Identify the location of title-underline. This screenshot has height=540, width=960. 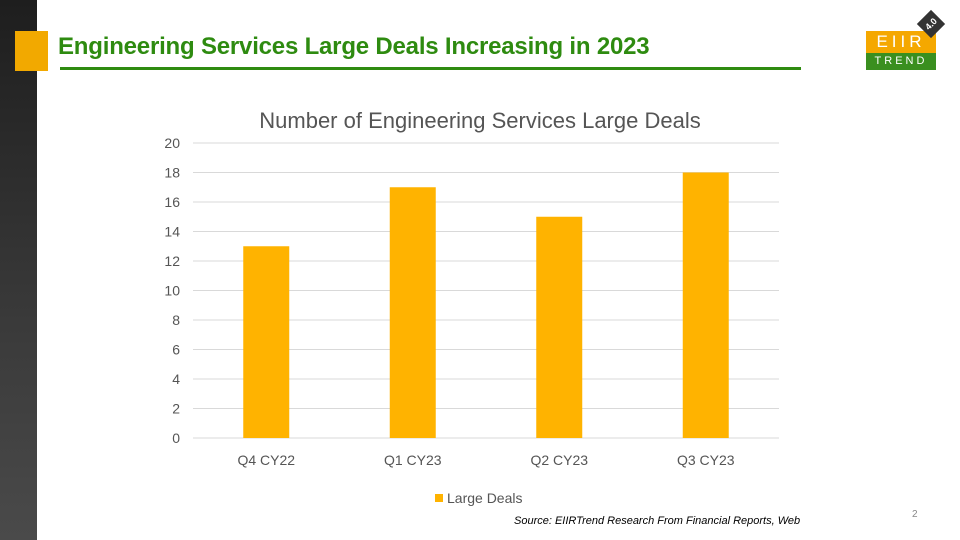
(430, 68).